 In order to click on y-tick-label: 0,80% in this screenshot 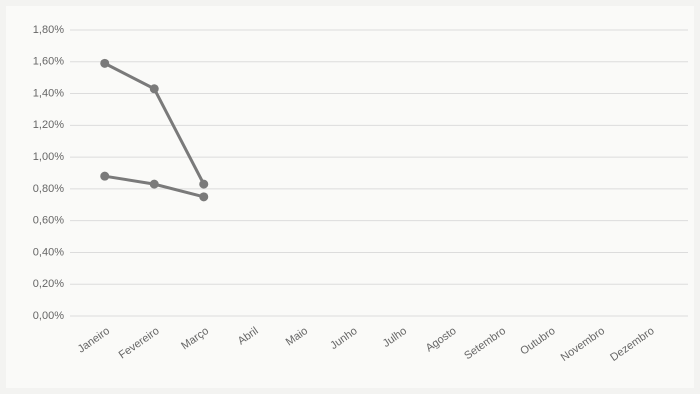, I will do `click(48, 189)`.